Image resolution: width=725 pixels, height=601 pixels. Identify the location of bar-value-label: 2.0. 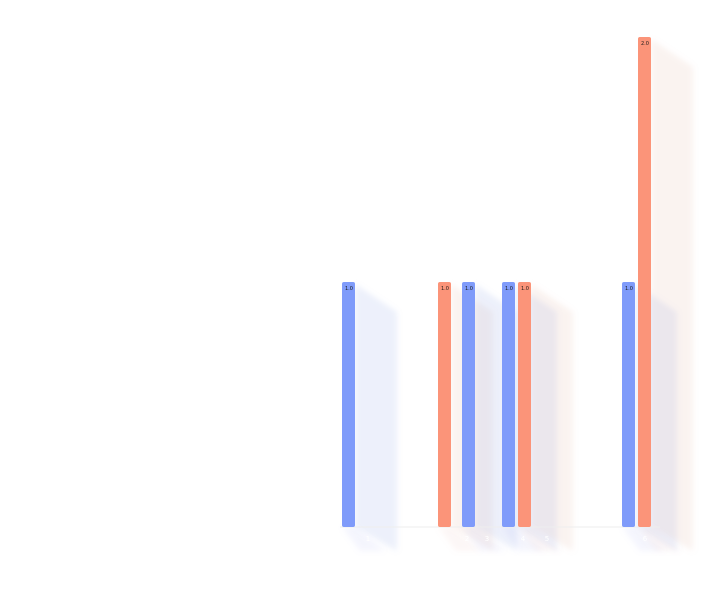
(645, 44).